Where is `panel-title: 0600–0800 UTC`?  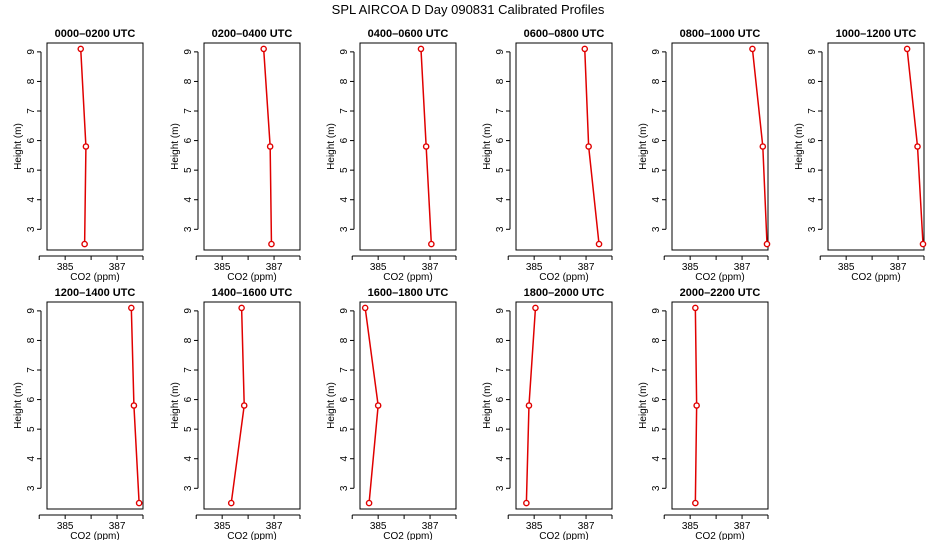 panel-title: 0600–0800 UTC is located at coordinates (564, 34).